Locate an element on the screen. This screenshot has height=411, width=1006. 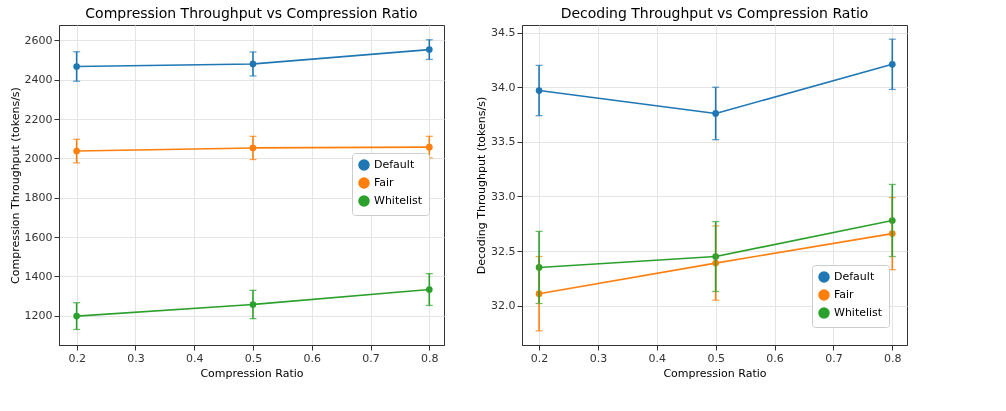
y-tick-label: 33.5 is located at coordinates (503, 142).